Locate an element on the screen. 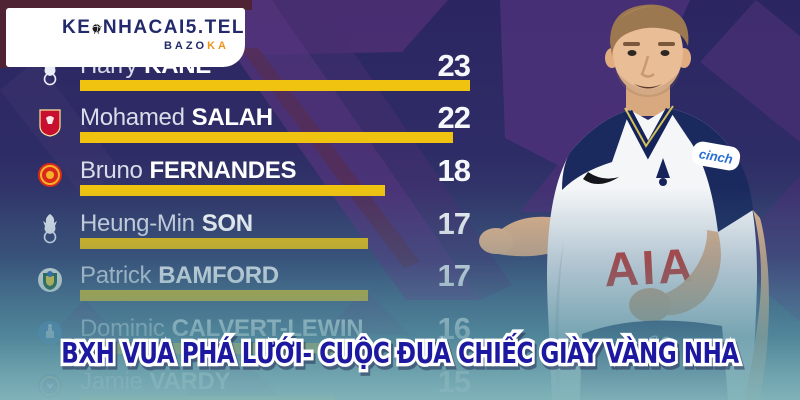 The width and height of the screenshot is (800, 400). table-row: Heung-Min SON 17 is located at coordinates (253, 230).